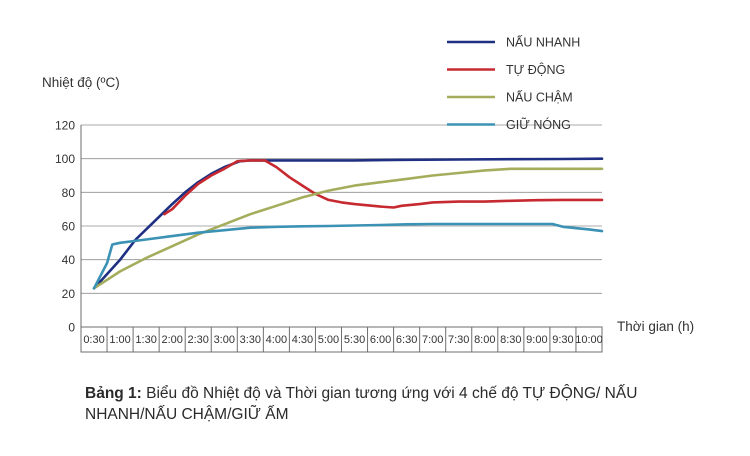  What do you see at coordinates (328, 340) in the screenshot?
I see `x-tick-label: 5:00` at bounding box center [328, 340].